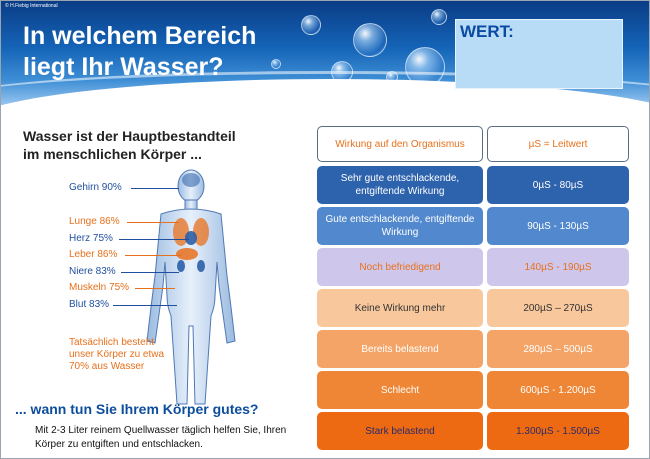  I want to click on heart-organ, so click(191, 238).